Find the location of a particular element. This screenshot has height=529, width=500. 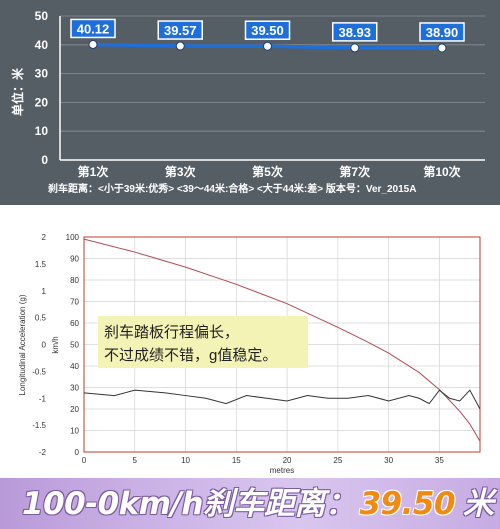

right-y-tick-label: 50 is located at coordinates (74, 345).